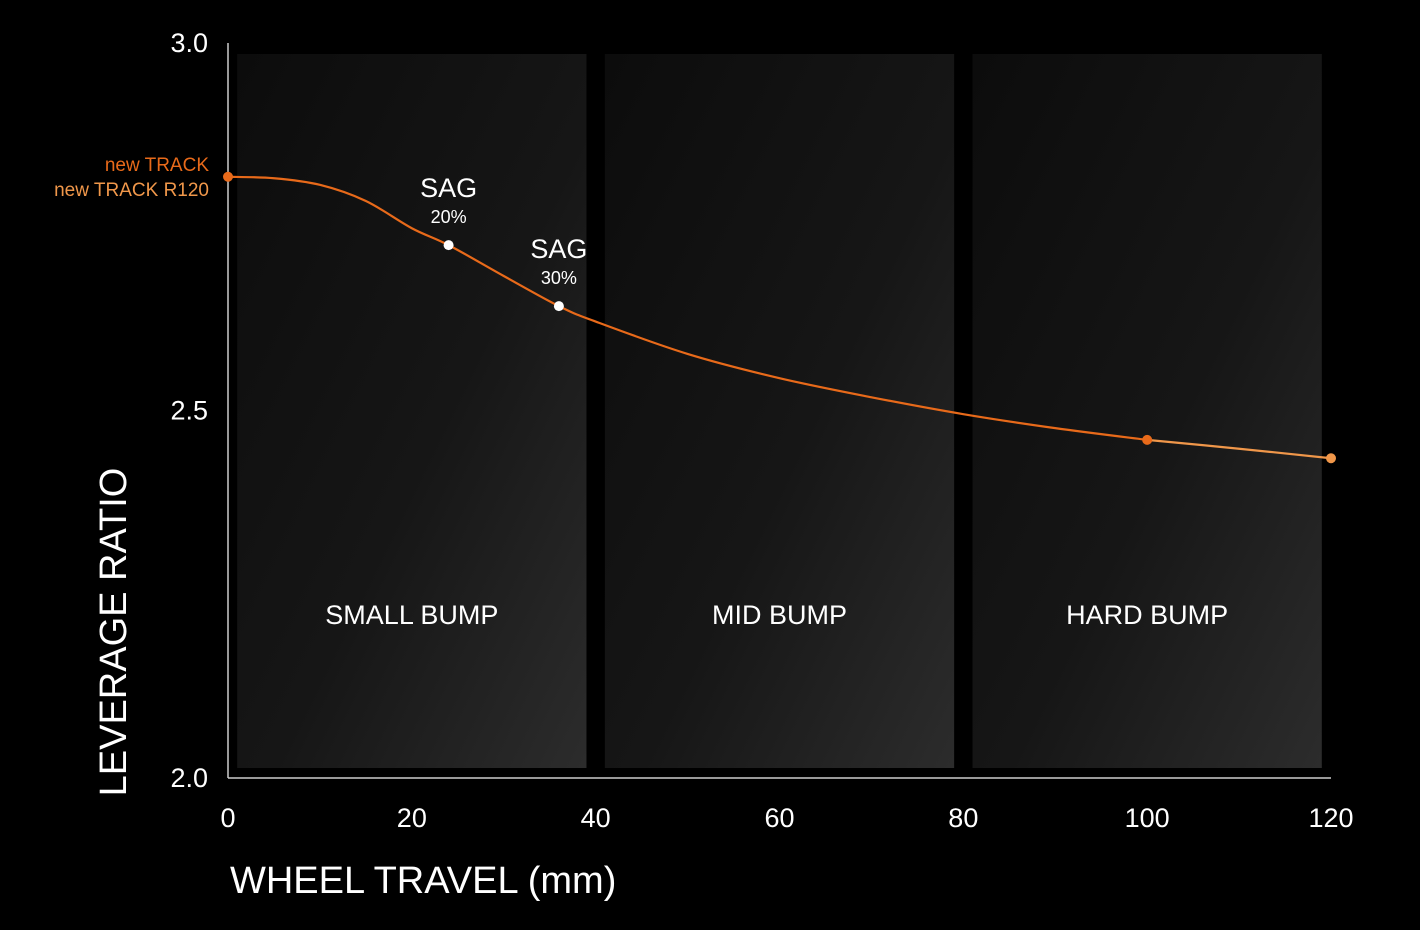 Image resolution: width=1420 pixels, height=930 pixels. What do you see at coordinates (131, 178) in the screenshot?
I see `legend: new TRACK new TRACK R120` at bounding box center [131, 178].